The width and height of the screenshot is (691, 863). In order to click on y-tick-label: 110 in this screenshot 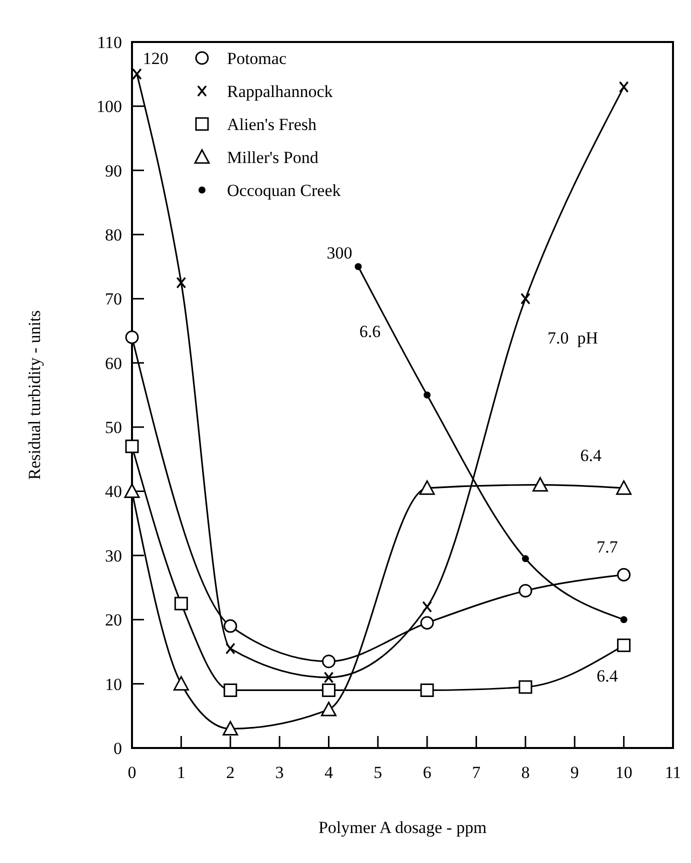, I will do `click(109, 42)`.